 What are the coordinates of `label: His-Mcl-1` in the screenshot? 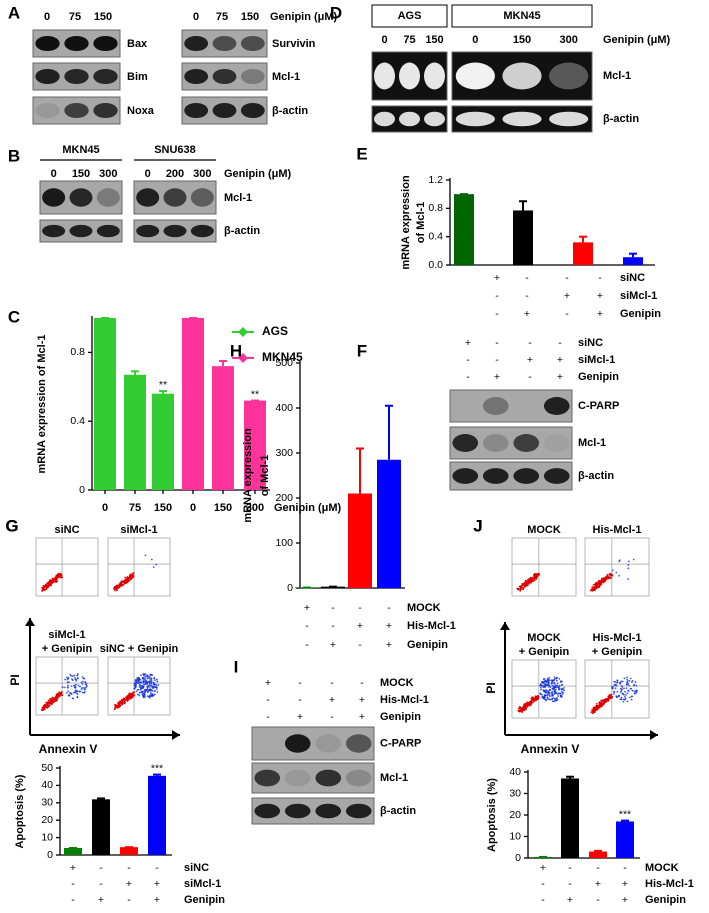 It's located at (431, 626).